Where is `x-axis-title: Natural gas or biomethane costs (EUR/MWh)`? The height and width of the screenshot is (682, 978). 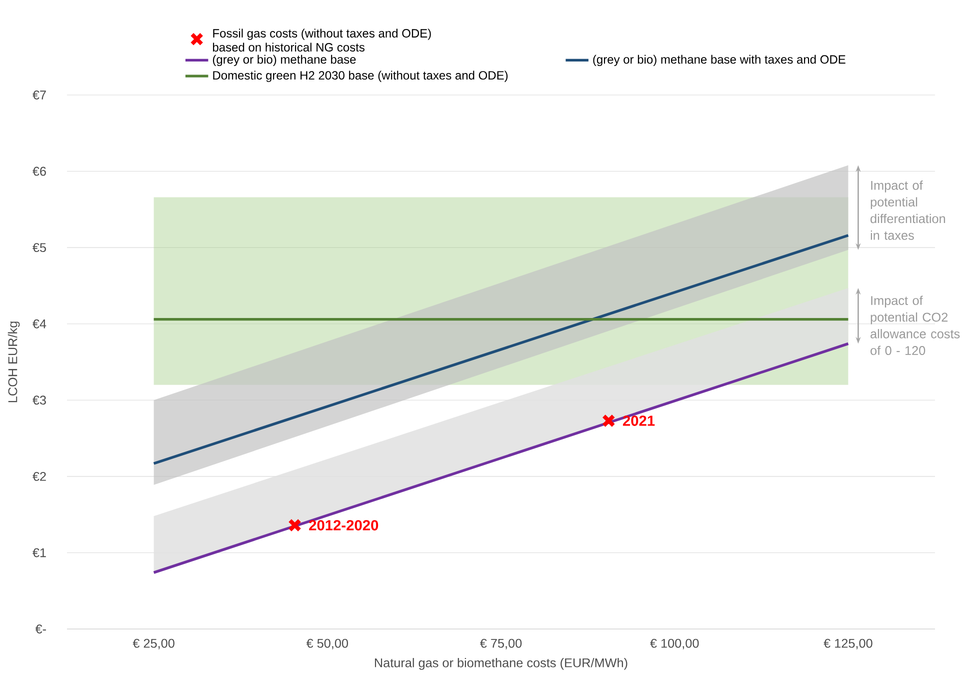 x-axis-title: Natural gas or biomethane costs (EUR/MWh) is located at coordinates (501, 664).